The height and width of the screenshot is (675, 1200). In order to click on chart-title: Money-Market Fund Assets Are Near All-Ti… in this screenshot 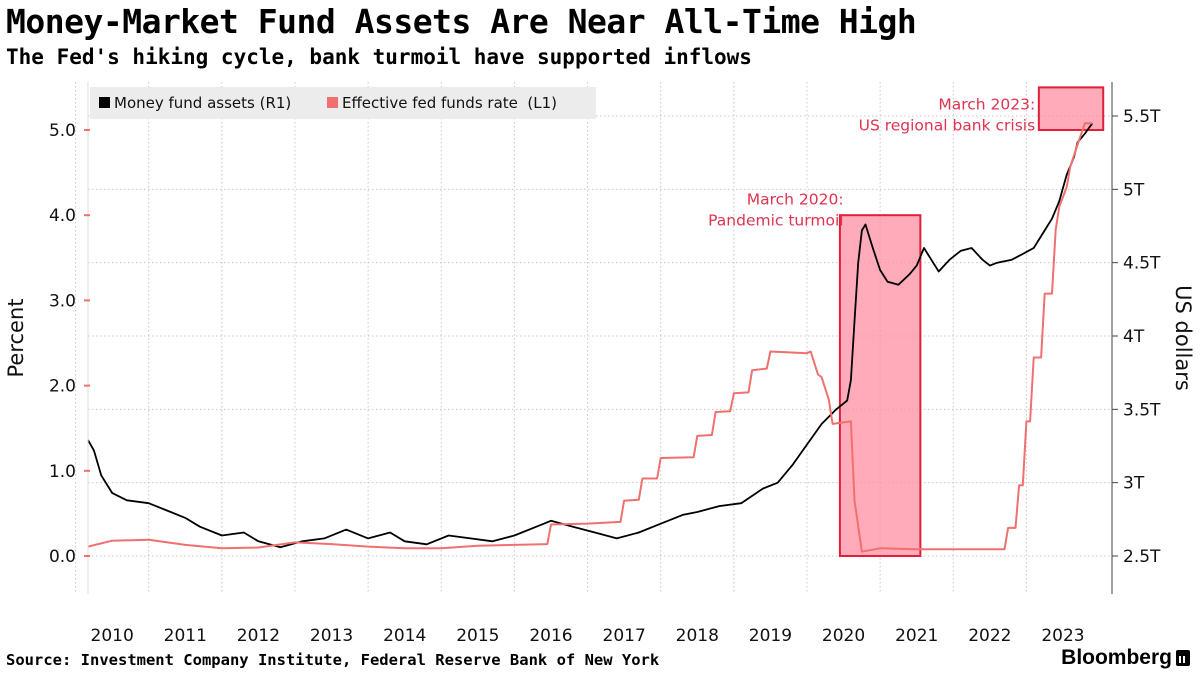, I will do `click(461, 21)`.